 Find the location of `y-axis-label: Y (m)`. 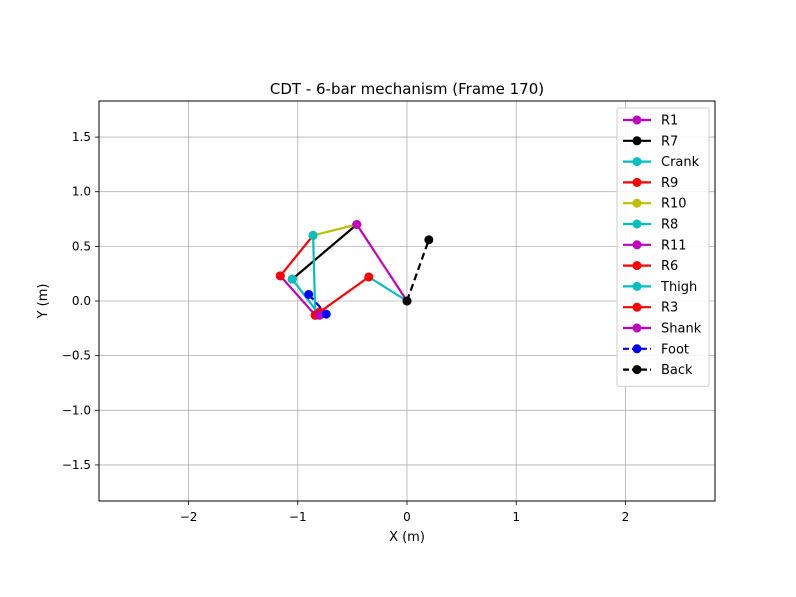

y-axis-label: Y (m) is located at coordinates (43, 302).